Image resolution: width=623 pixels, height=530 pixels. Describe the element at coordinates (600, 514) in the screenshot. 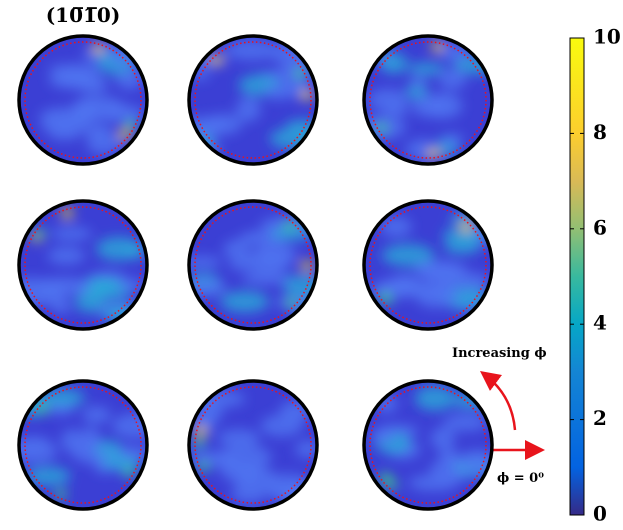

I see `tick-label: 0` at that location.